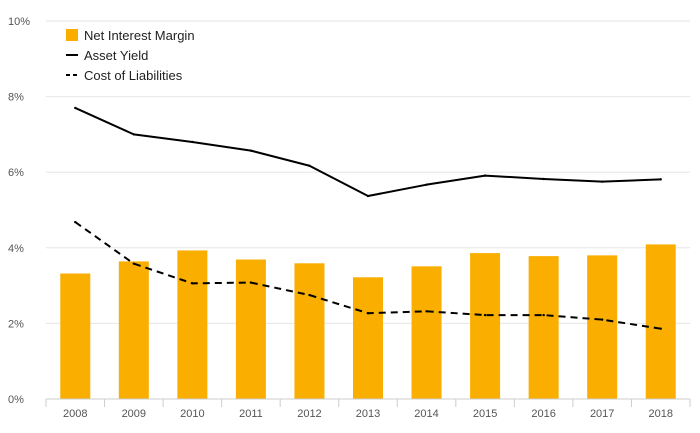  What do you see at coordinates (192, 414) in the screenshot?
I see `x-tick-label: 2010` at bounding box center [192, 414].